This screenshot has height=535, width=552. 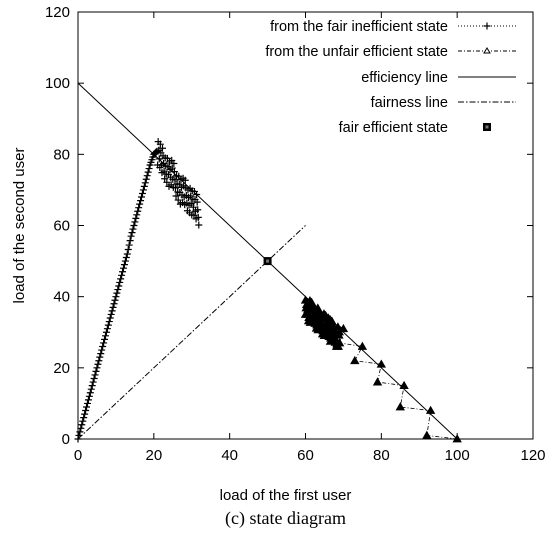 What do you see at coordinates (61, 226) in the screenshot?
I see `y-tick-label: 60` at bounding box center [61, 226].